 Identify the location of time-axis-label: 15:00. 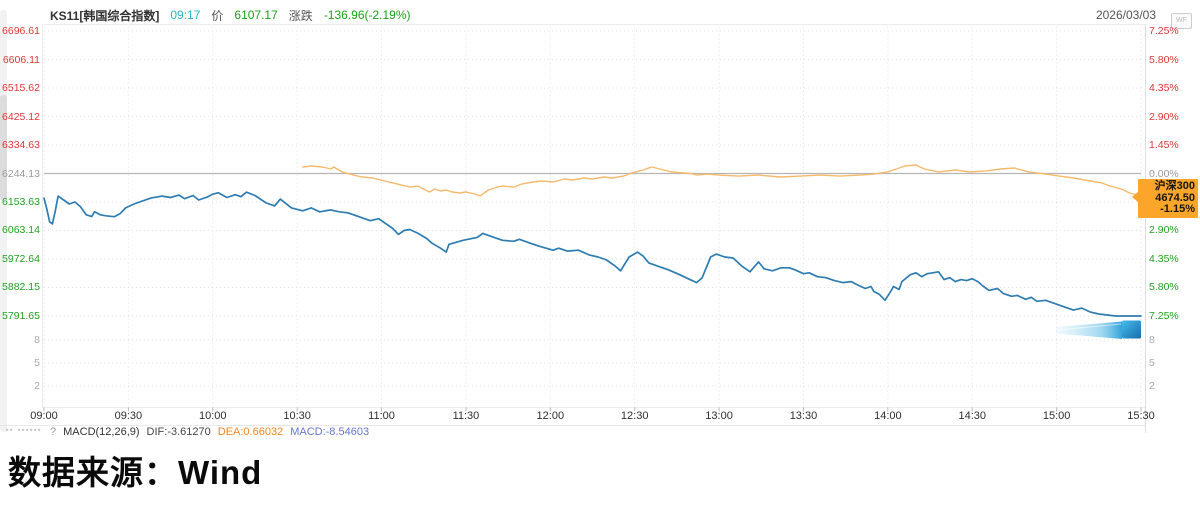
(1056, 416).